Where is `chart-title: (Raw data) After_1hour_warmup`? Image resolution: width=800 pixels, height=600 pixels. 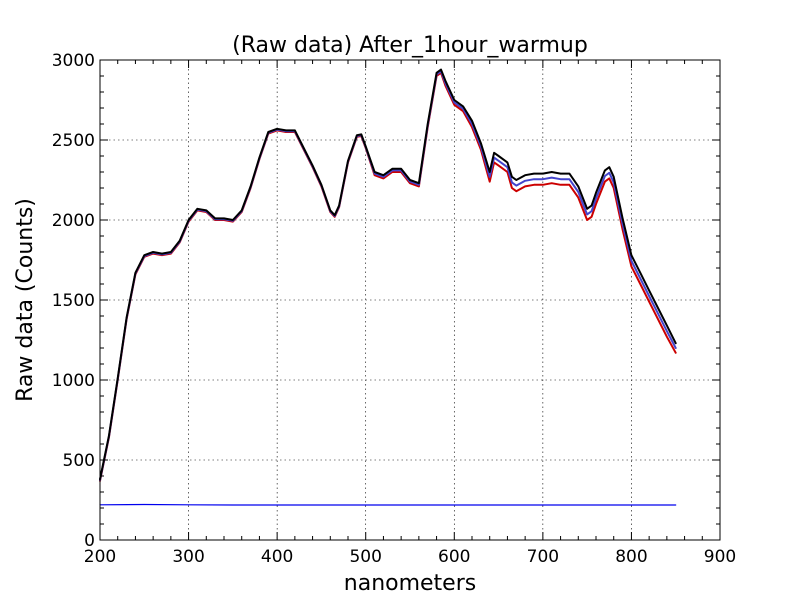
chart-title: (Raw data) After_1hour_warmup is located at coordinates (410, 45).